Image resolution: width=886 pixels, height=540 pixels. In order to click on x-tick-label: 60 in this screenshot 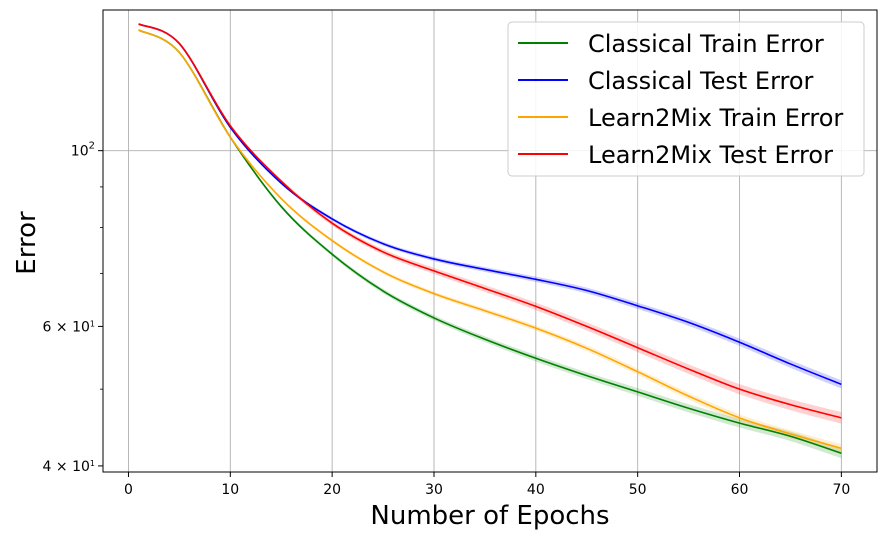, I will do `click(740, 490)`.